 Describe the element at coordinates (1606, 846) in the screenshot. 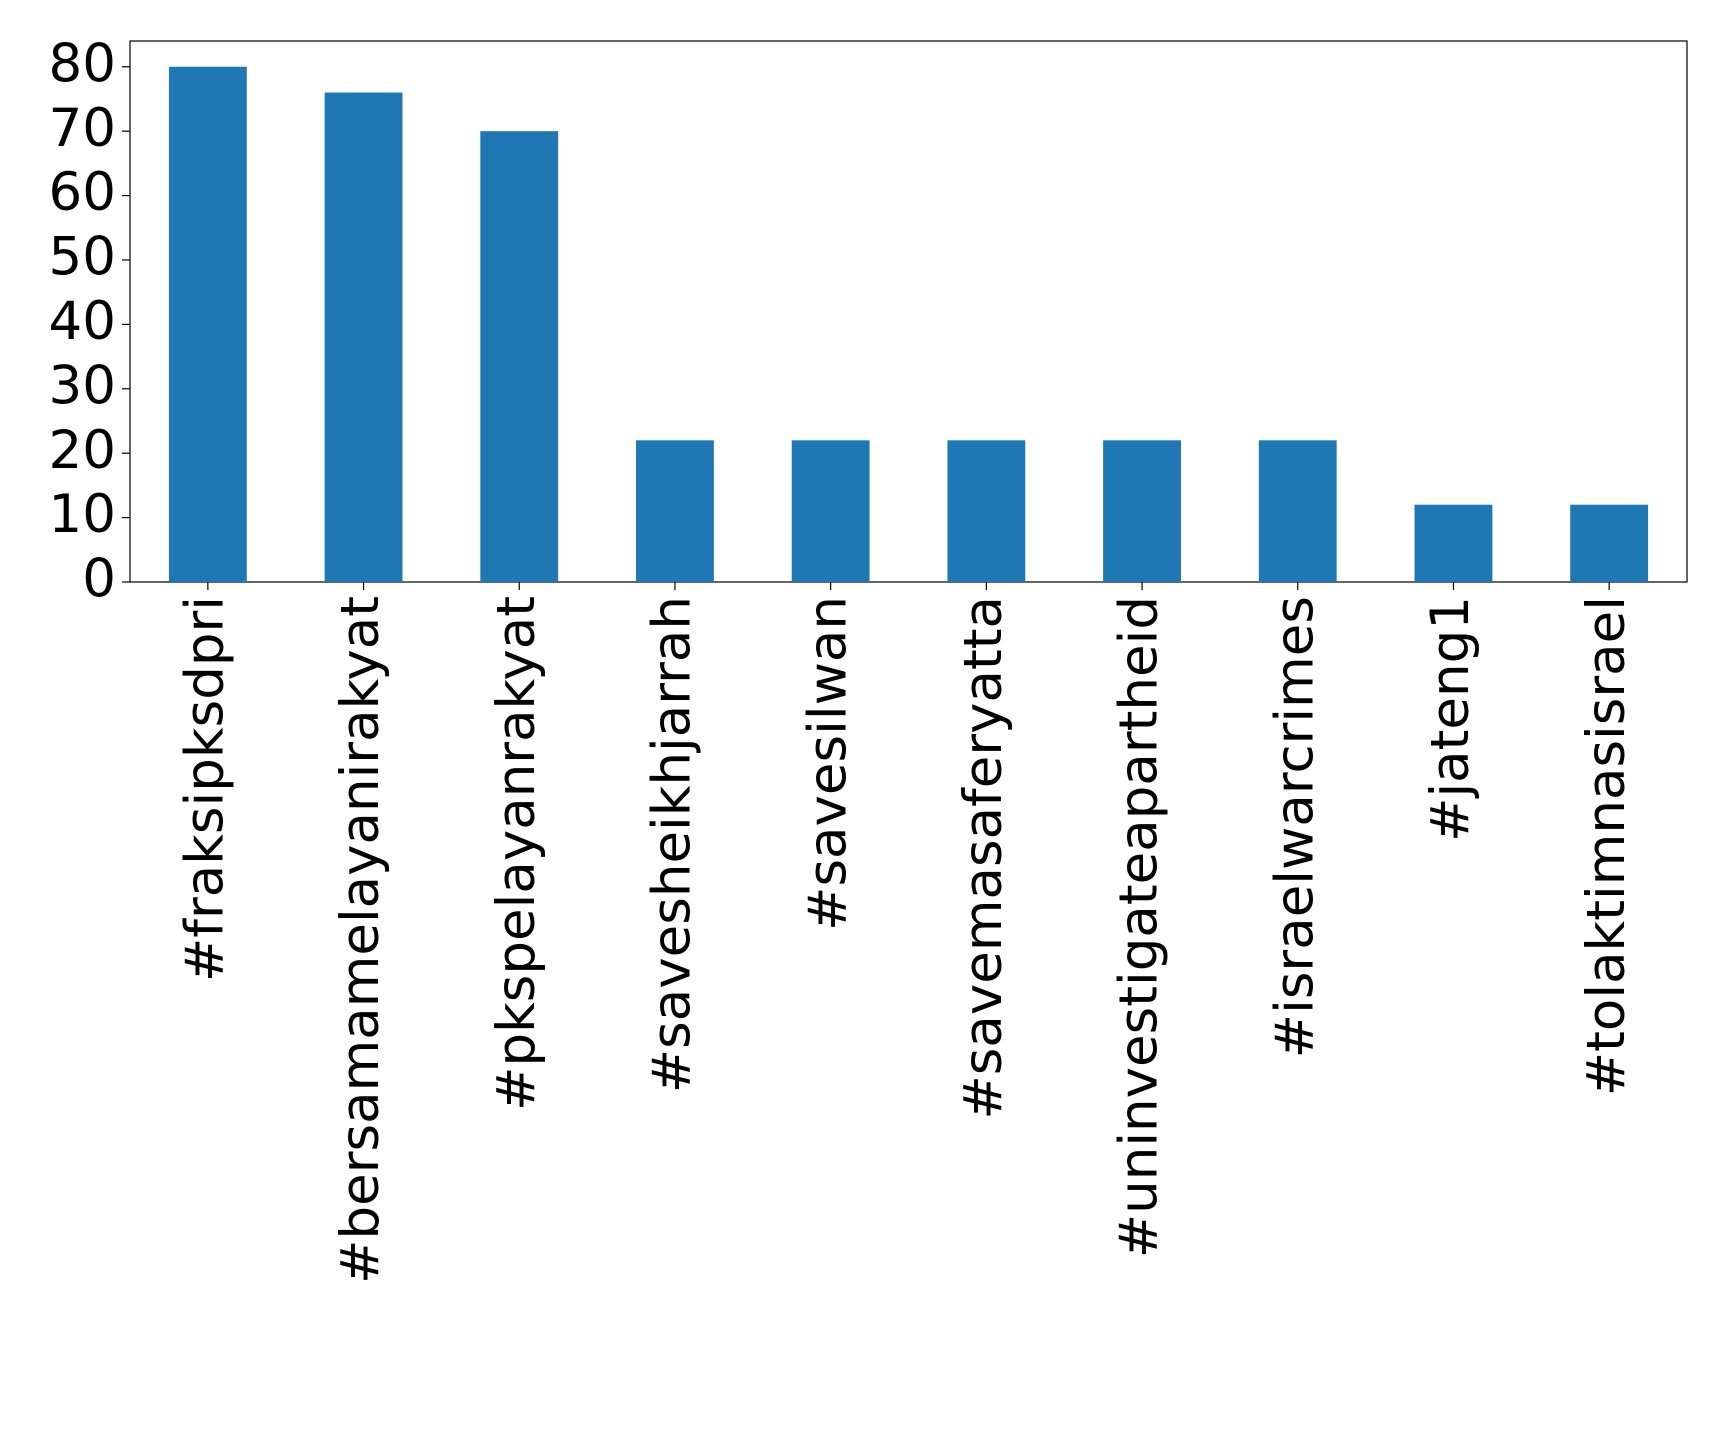

I see `x-tick-label: #tolaktimnasisrael` at that location.